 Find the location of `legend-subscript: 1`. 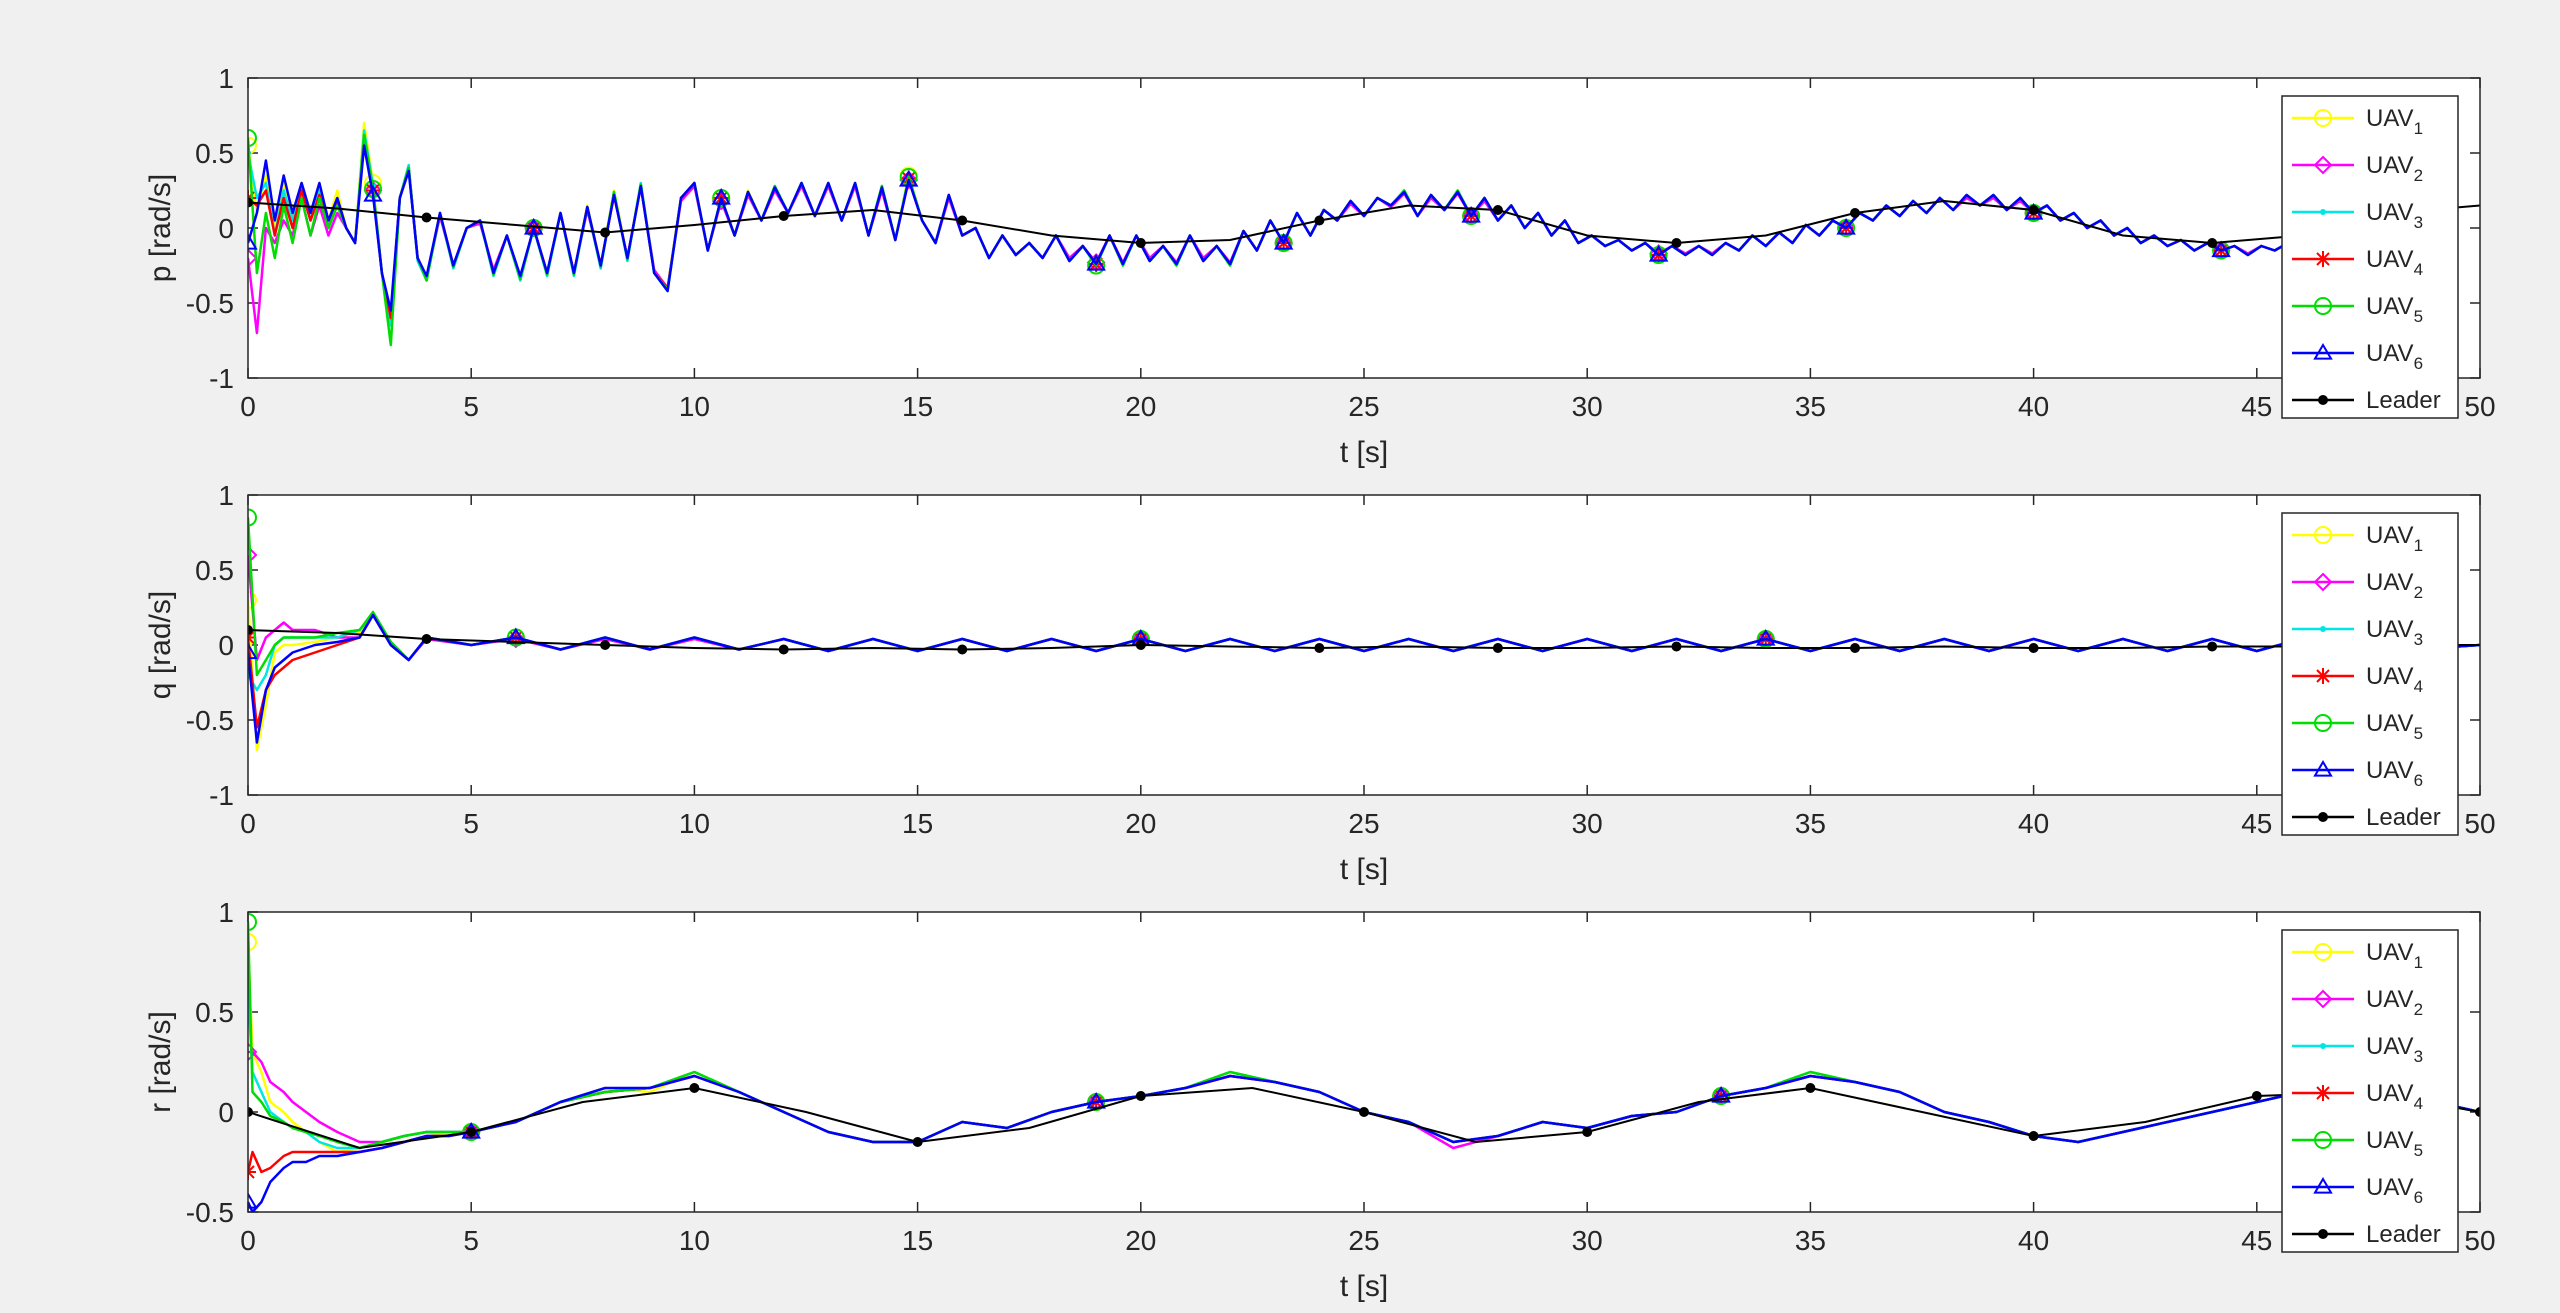

legend-subscript: 1 is located at coordinates (2418, 128).